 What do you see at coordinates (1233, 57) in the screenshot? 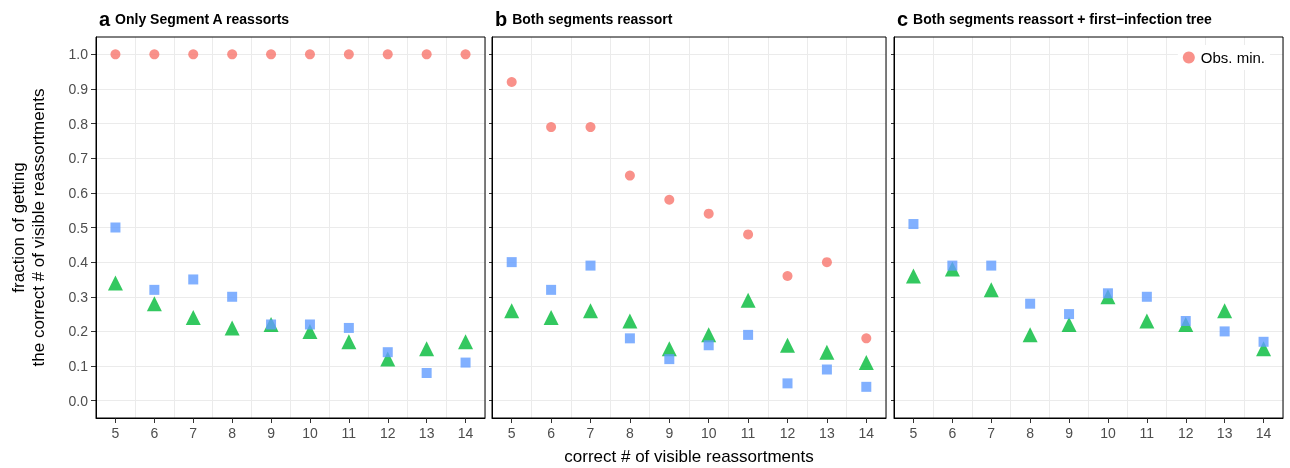
I see `legend-label: Obs. min.` at bounding box center [1233, 57].